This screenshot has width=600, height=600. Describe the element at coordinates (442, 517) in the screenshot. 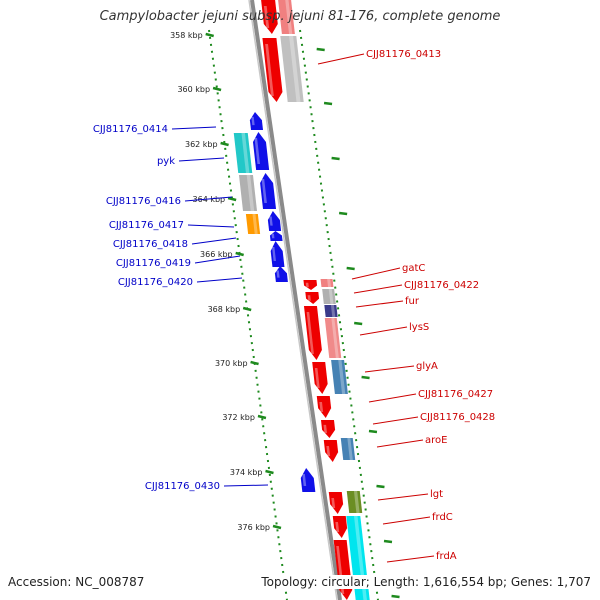

I see `reverse-gene-label: frdC` at that location.